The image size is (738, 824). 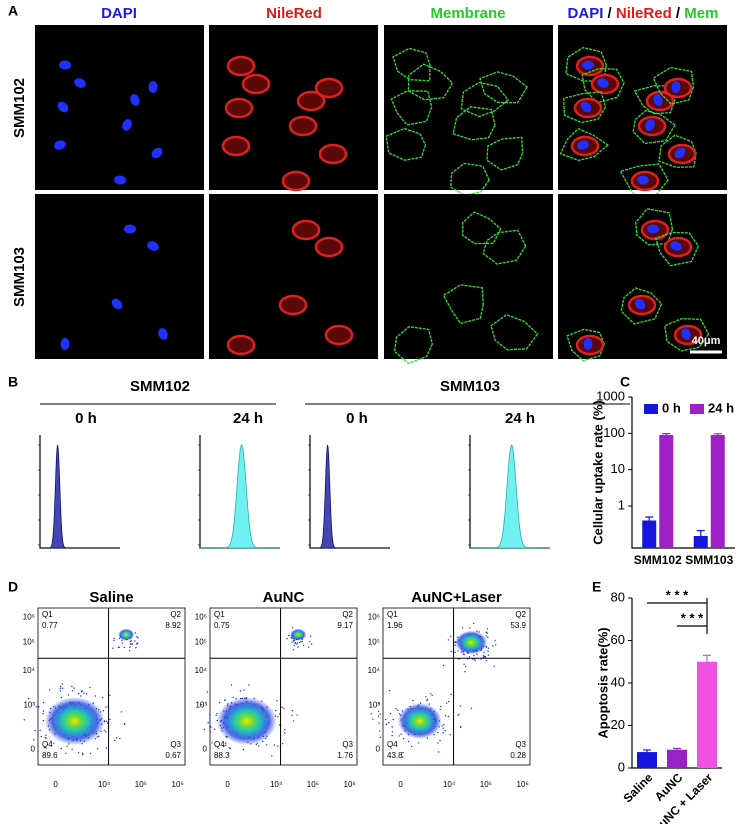 I want to click on time-label: 0 h, so click(x=86, y=418).